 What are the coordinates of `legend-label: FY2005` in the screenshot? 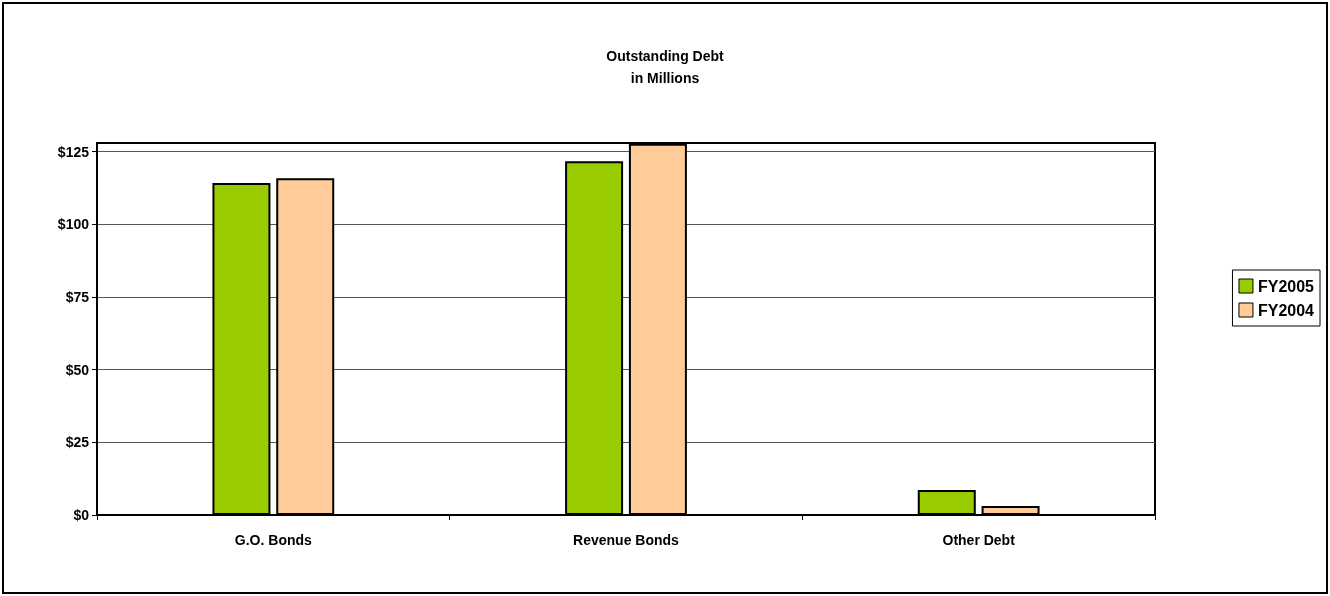 It's located at (1286, 286).